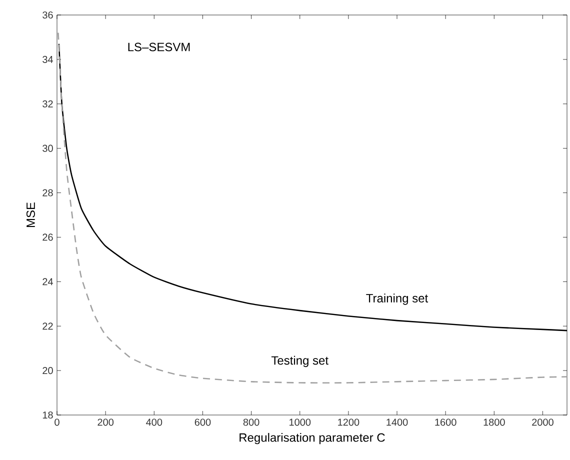 This screenshot has height=460, width=570. Describe the element at coordinates (312, 438) in the screenshot. I see `x-axis-title: Regularisation parameter C` at that location.